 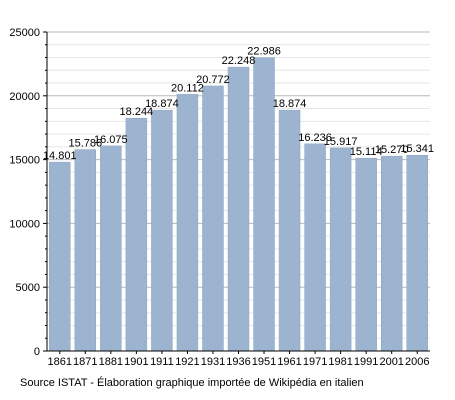 What do you see at coordinates (24, 97) in the screenshot?
I see `y-tick-label: 20000` at bounding box center [24, 97].